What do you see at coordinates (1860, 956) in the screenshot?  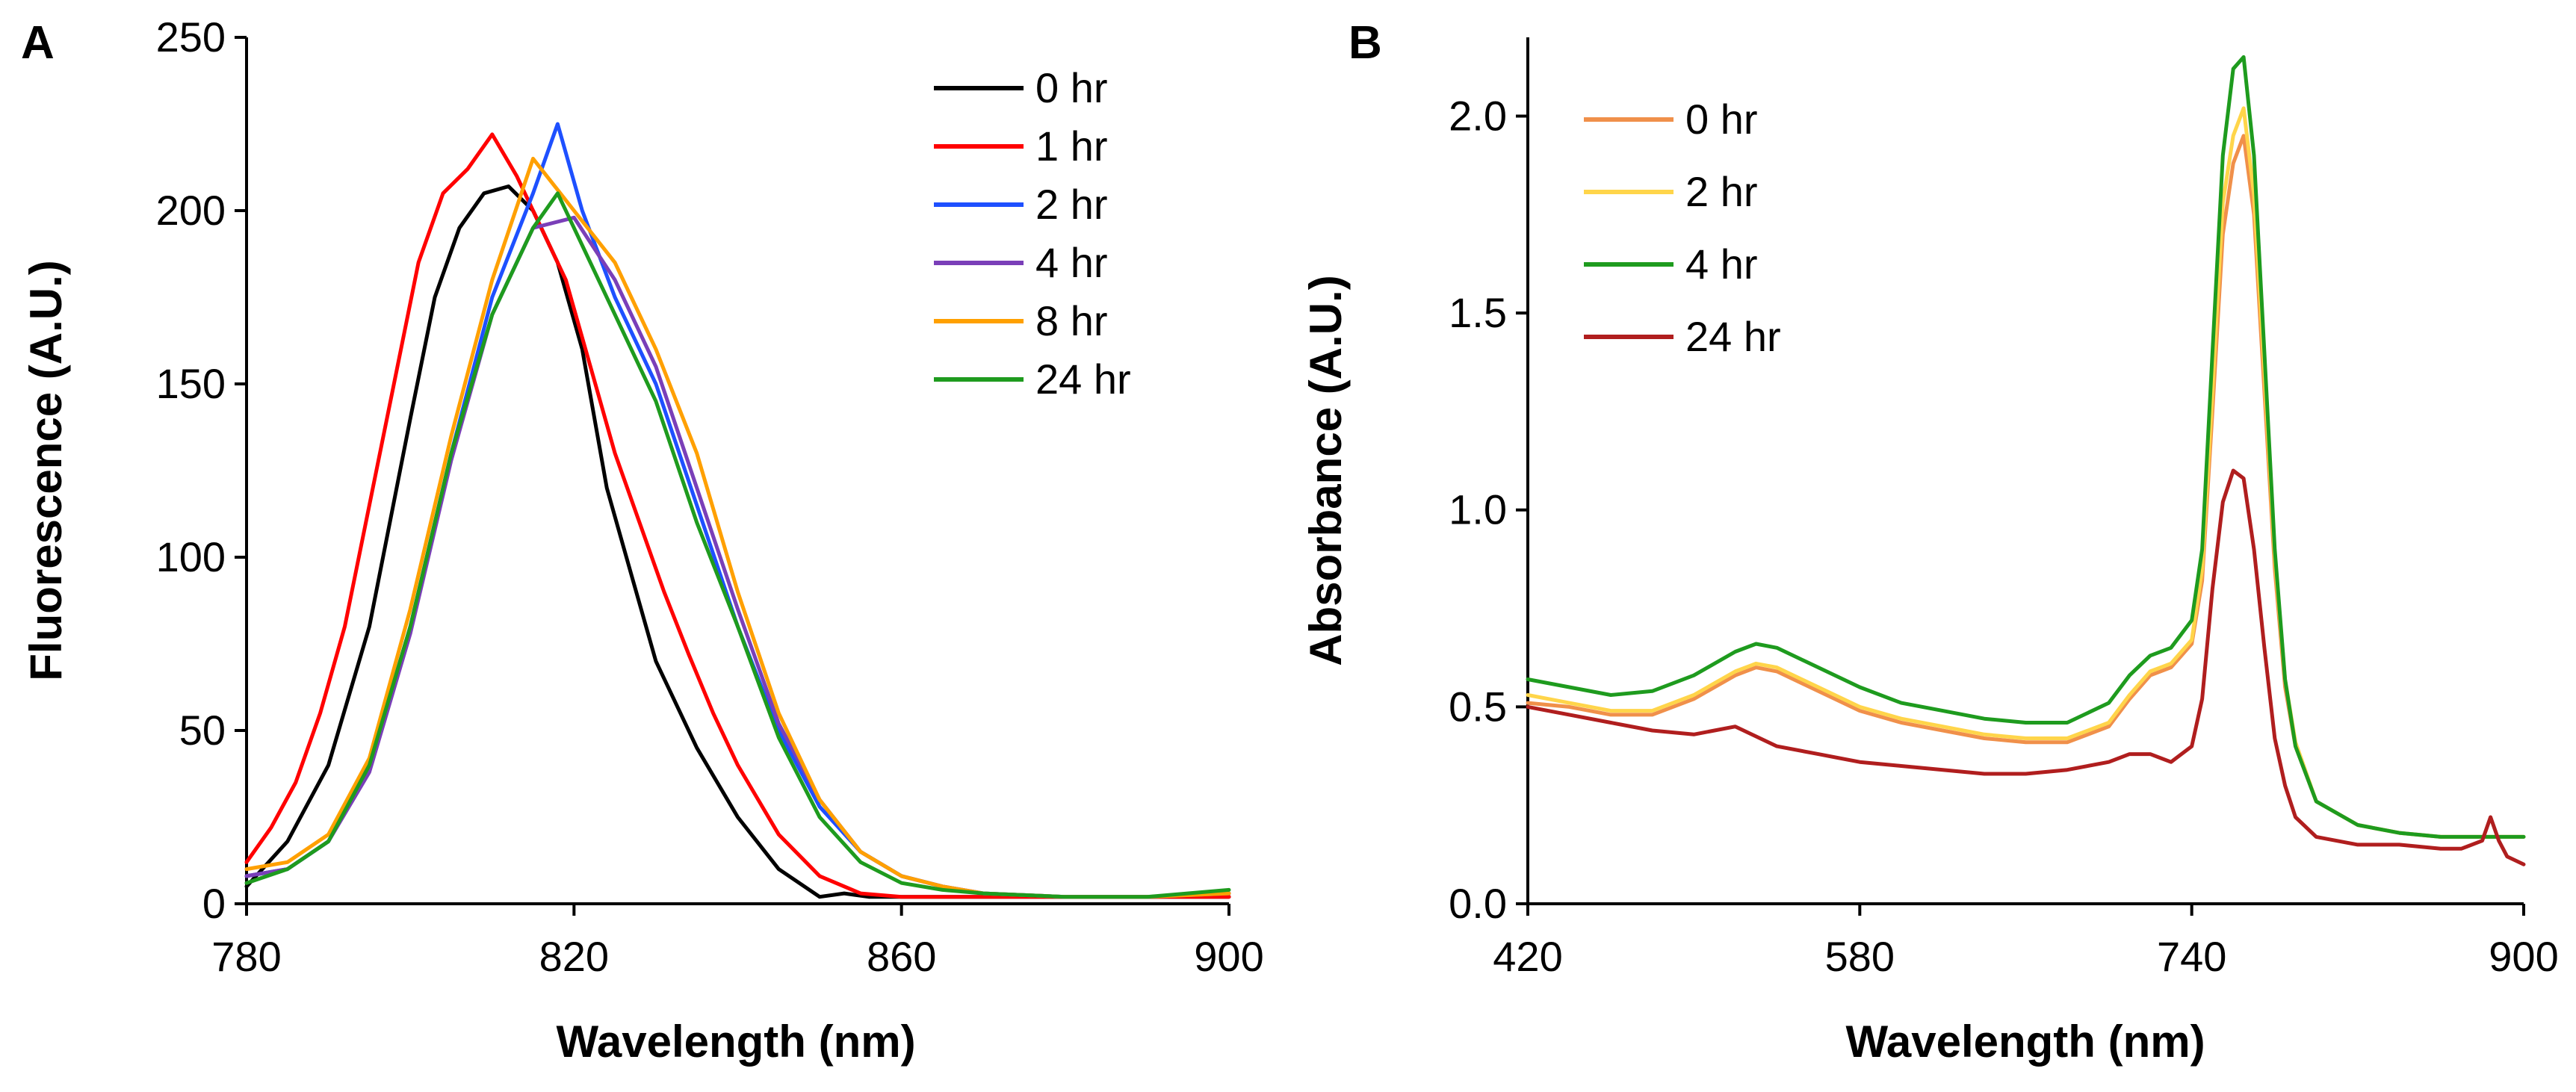 I see `x-tick-label: 580` at bounding box center [1860, 956].